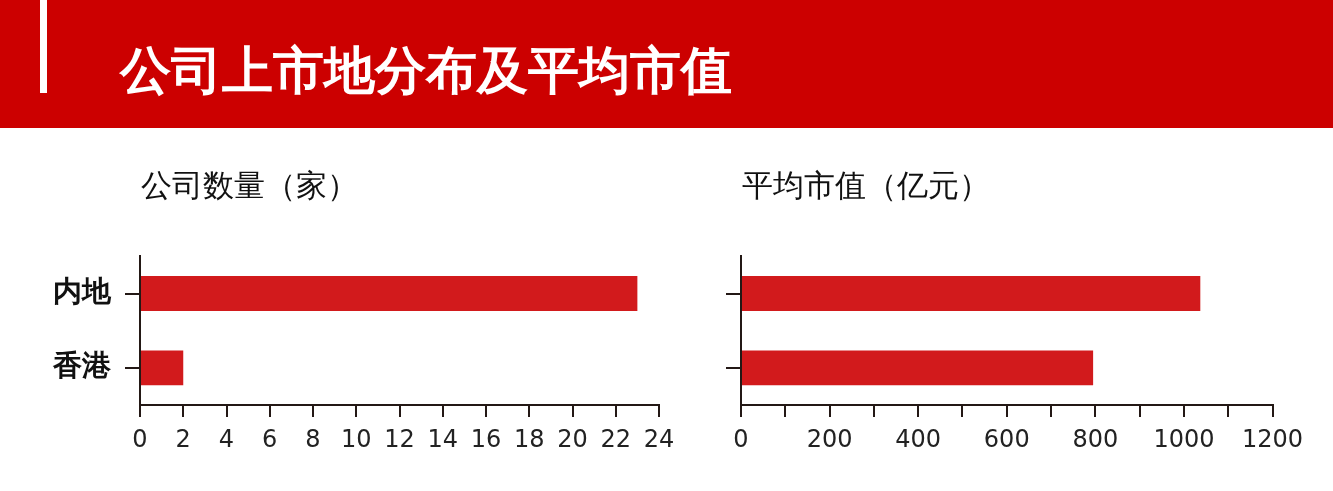  Describe the element at coordinates (249, 185) in the screenshot. I see `chart-subtitle: 公司数量（家）` at that location.